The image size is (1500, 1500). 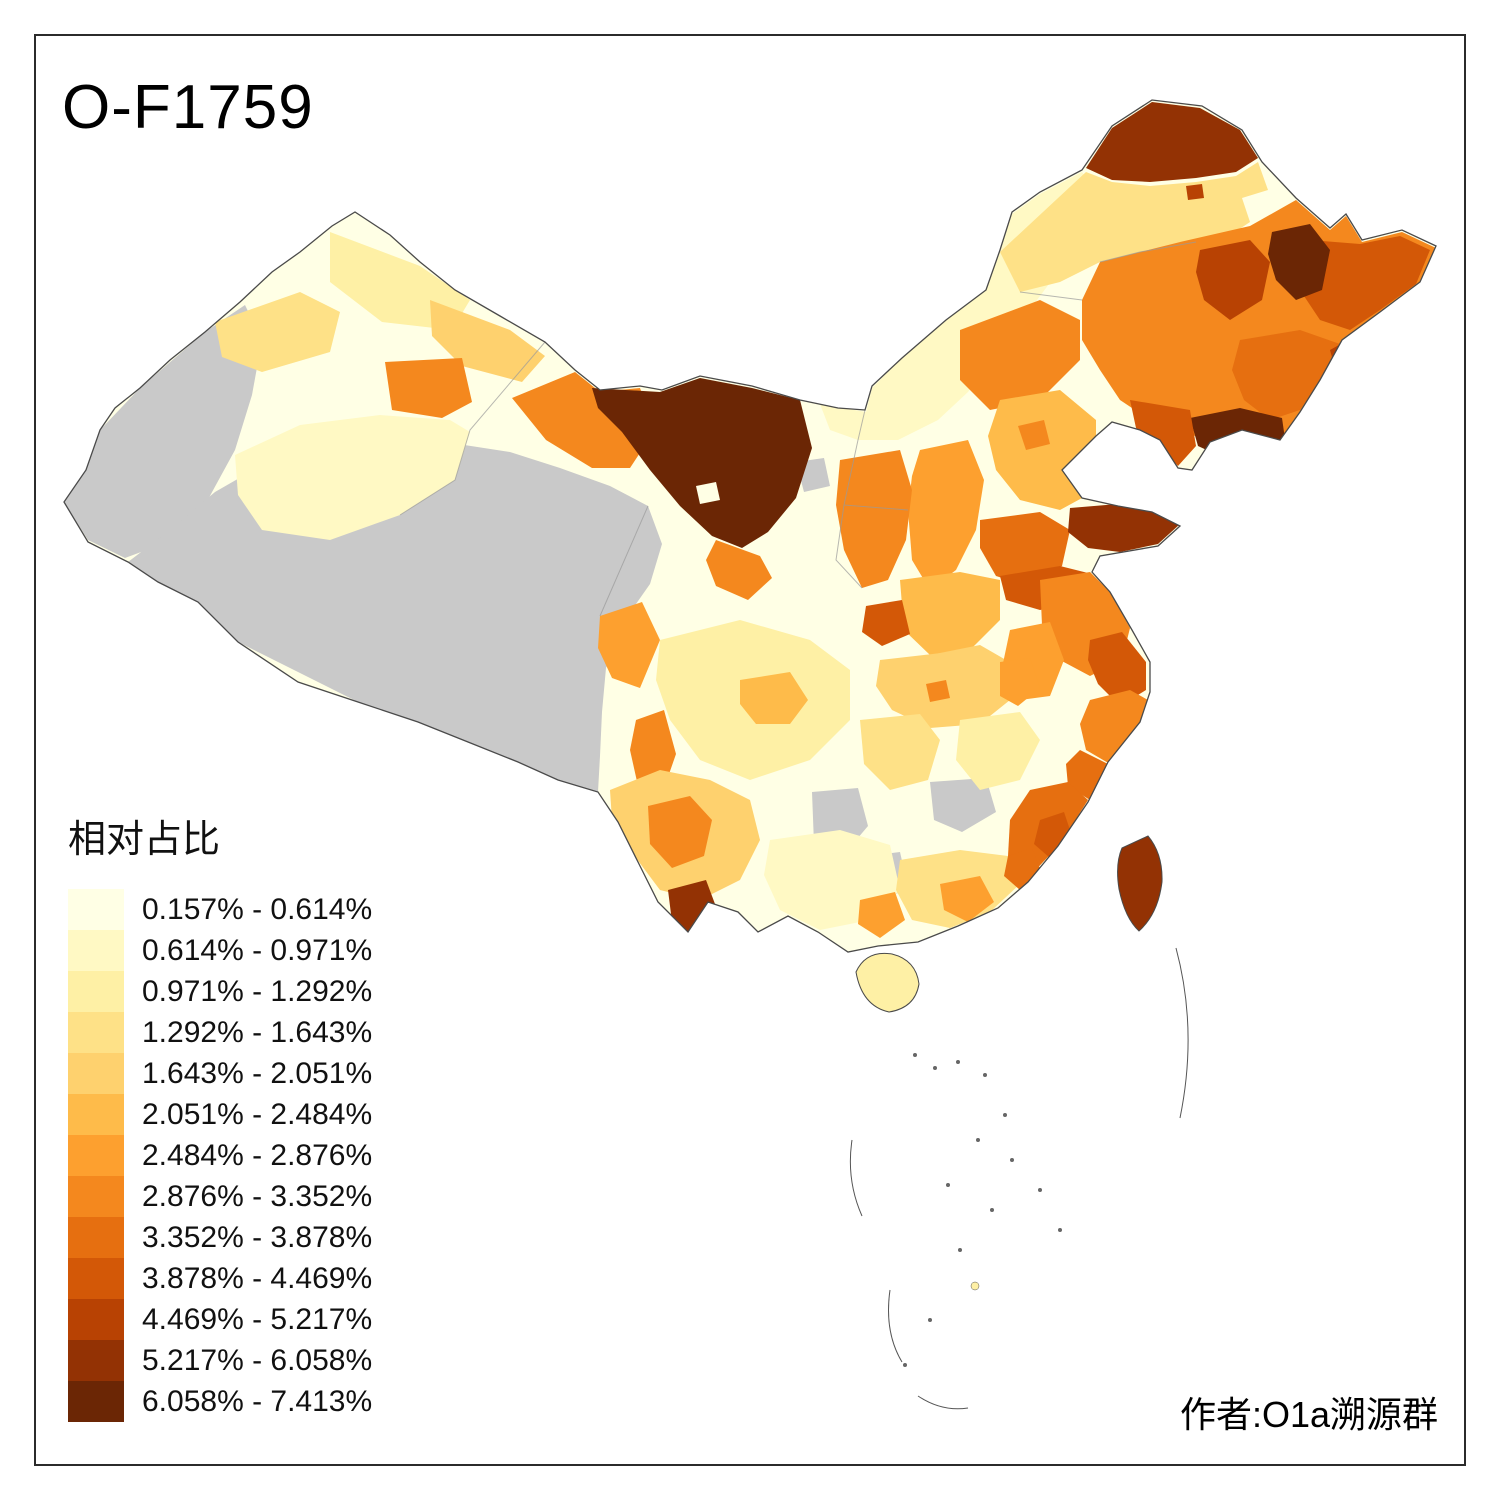 What do you see at coordinates (144, 840) in the screenshot?
I see `legend-title: 相对占比` at bounding box center [144, 840].